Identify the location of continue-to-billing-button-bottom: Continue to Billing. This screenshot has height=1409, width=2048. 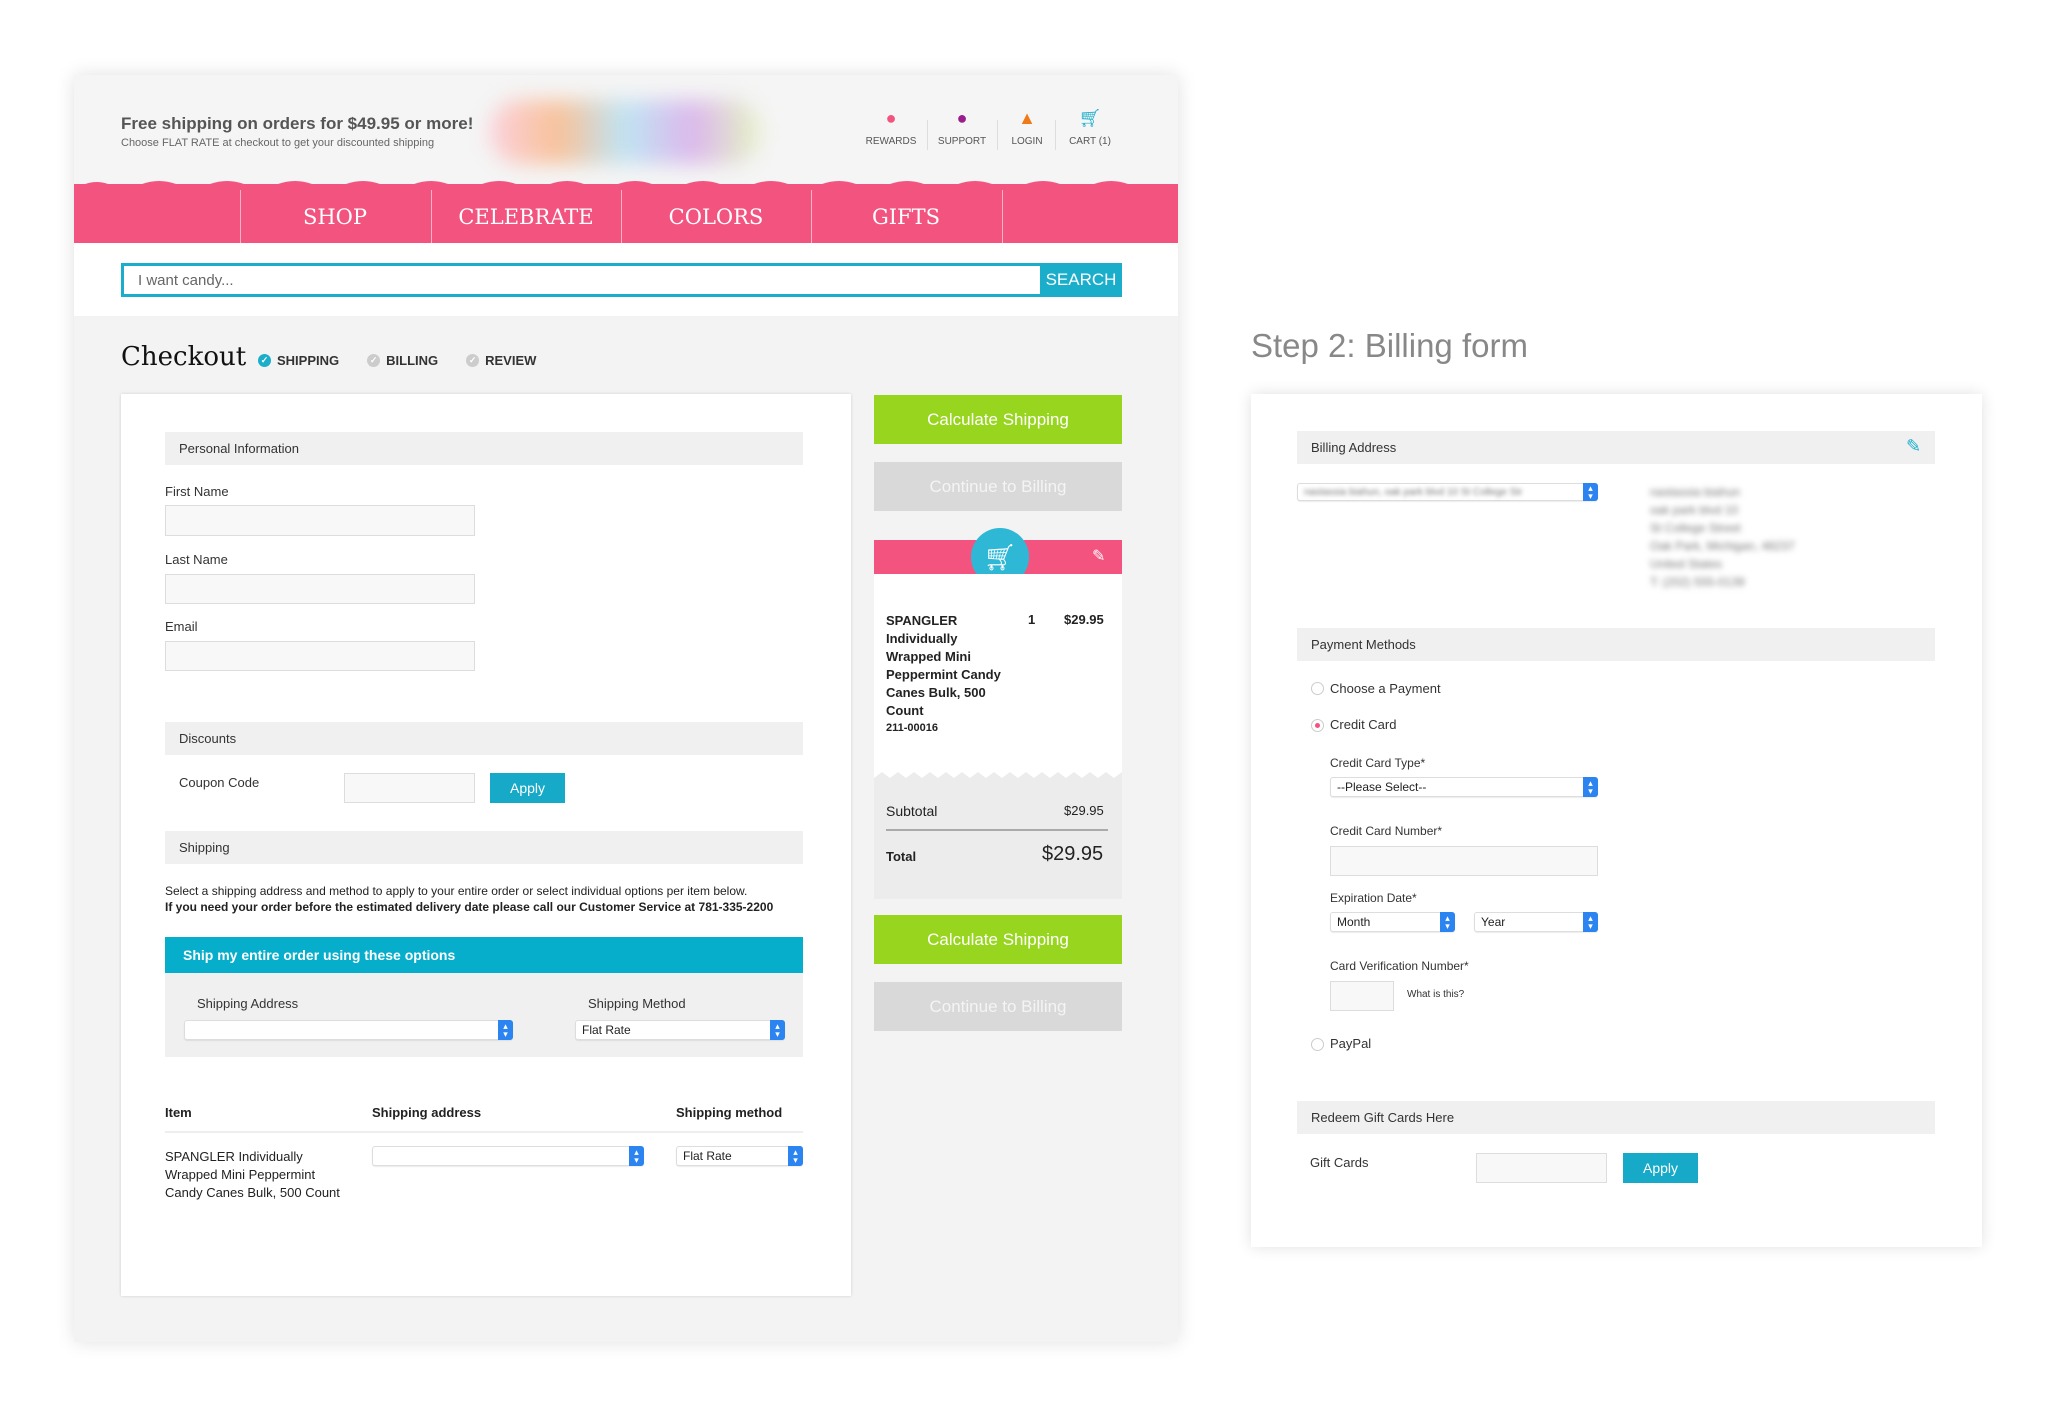
(998, 1006).